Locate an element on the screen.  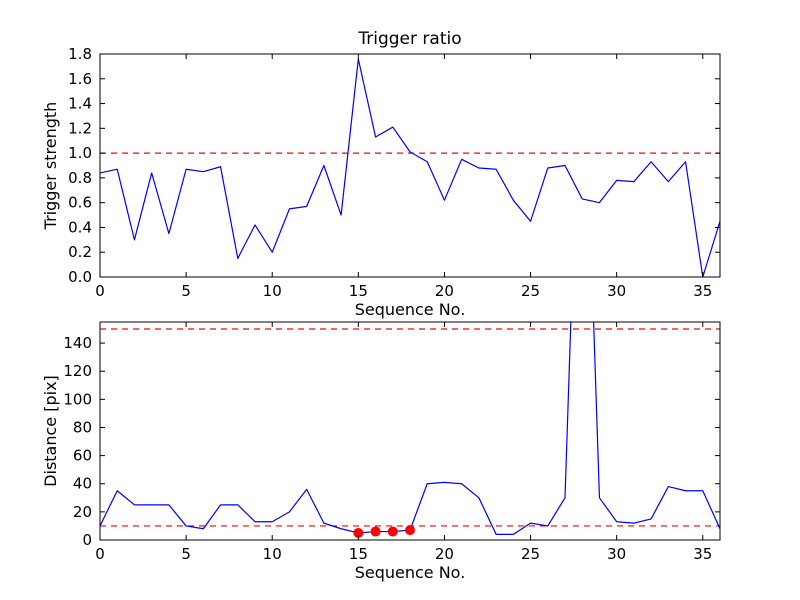
y-tick-label: 0.0 is located at coordinates (80, 277).